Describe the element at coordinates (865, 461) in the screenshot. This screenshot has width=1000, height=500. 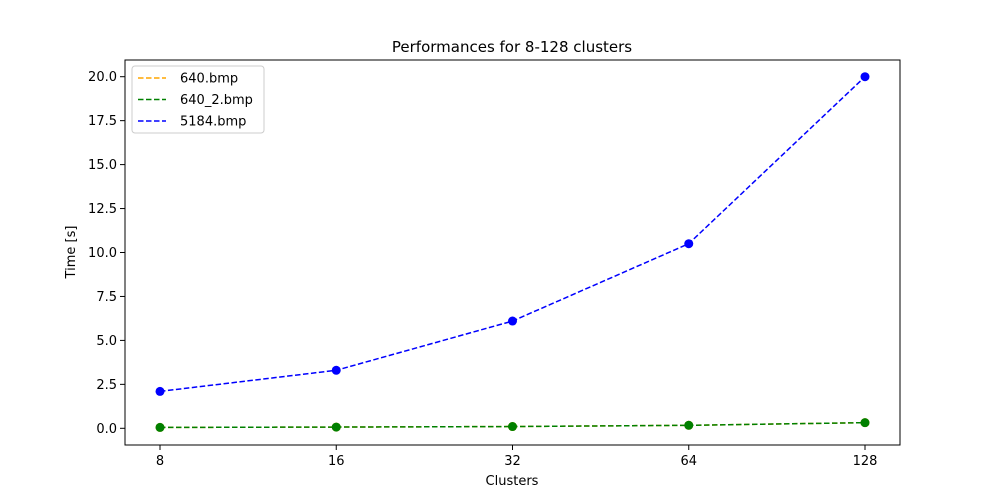
I see `x-tick-label: 128` at that location.